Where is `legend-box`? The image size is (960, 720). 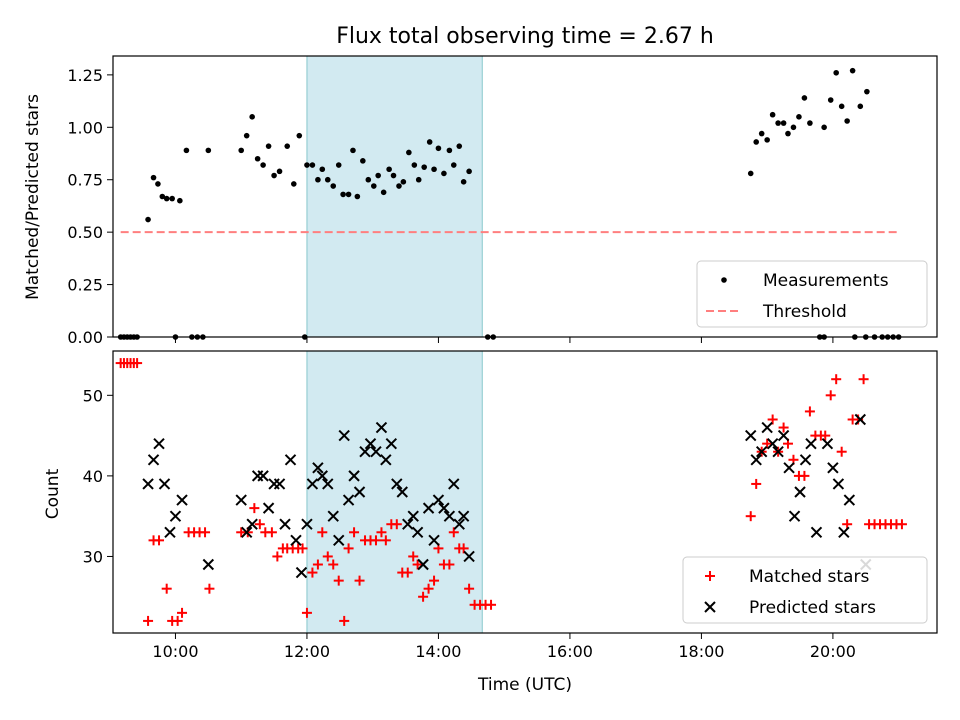
legend-box is located at coordinates (812, 294).